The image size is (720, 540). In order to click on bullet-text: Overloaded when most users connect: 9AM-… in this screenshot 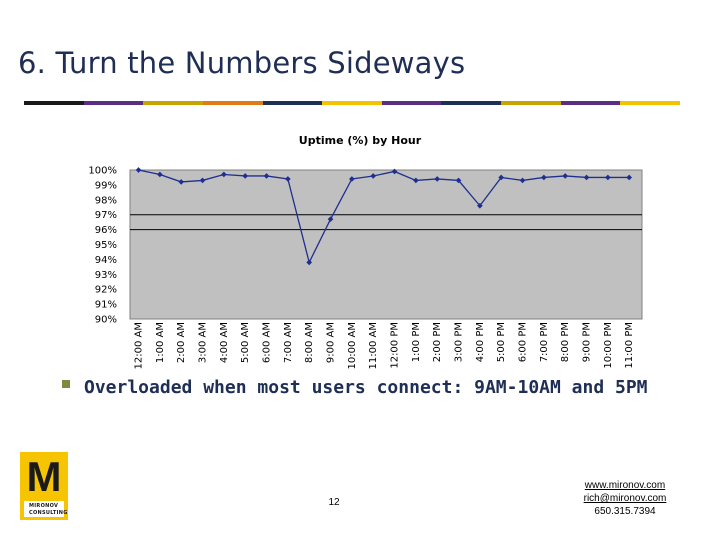, I will do `click(366, 387)`.